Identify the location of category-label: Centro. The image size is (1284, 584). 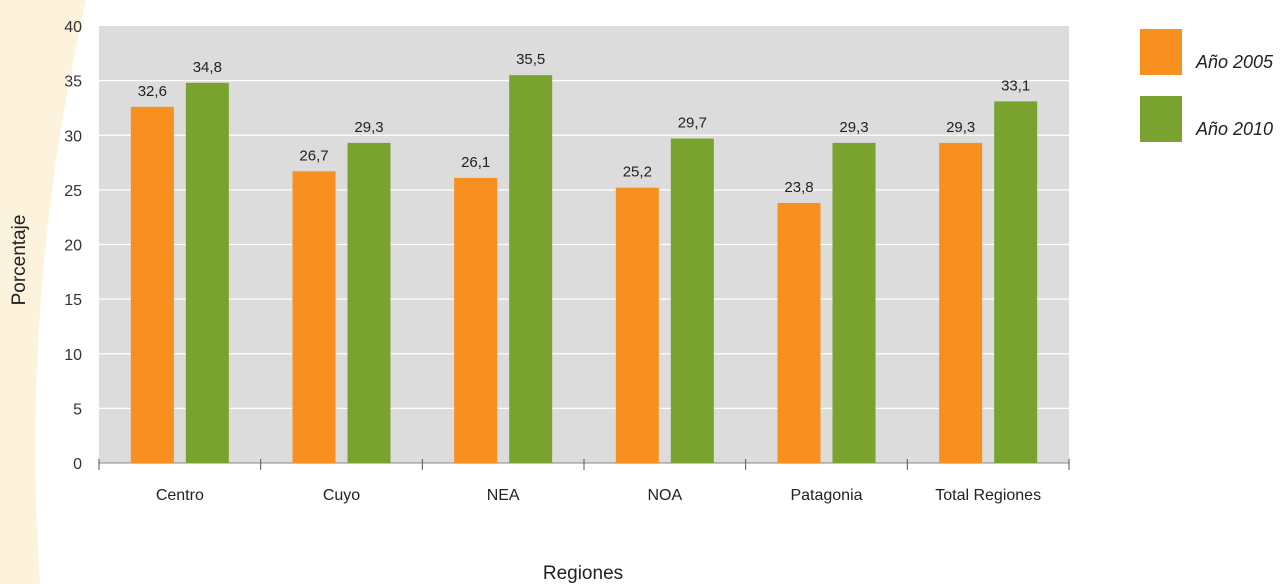
(180, 495).